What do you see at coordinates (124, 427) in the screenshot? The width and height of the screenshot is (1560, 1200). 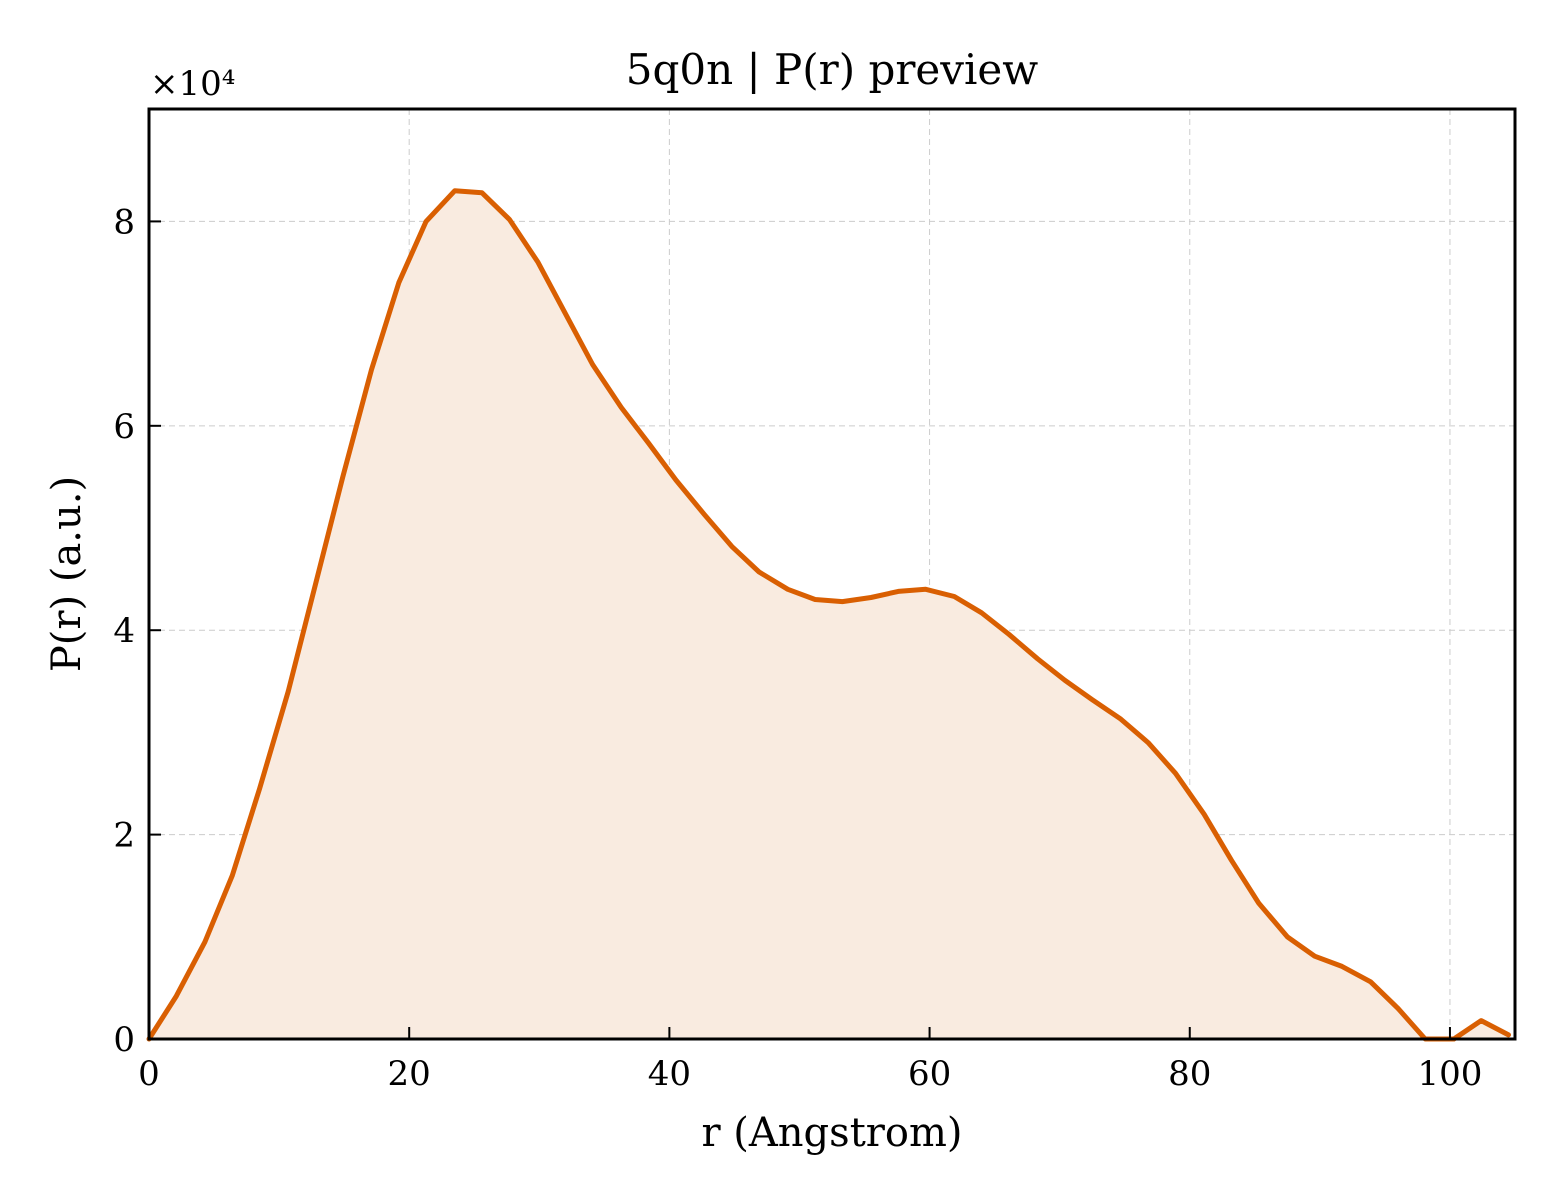 I see `y-tick-label: 6` at bounding box center [124, 427].